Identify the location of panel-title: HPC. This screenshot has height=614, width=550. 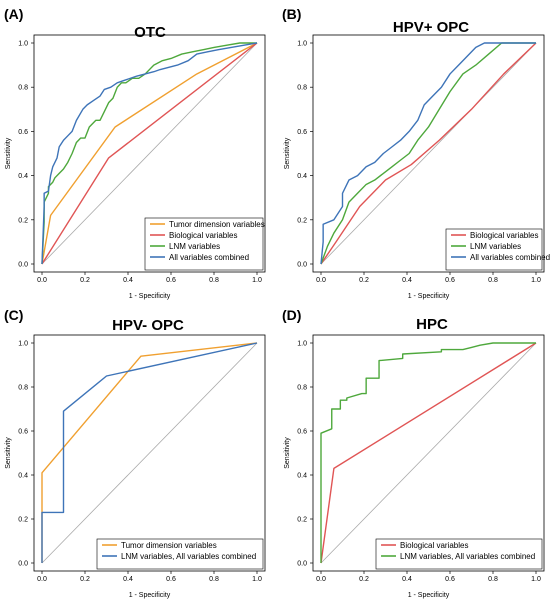
(432, 324).